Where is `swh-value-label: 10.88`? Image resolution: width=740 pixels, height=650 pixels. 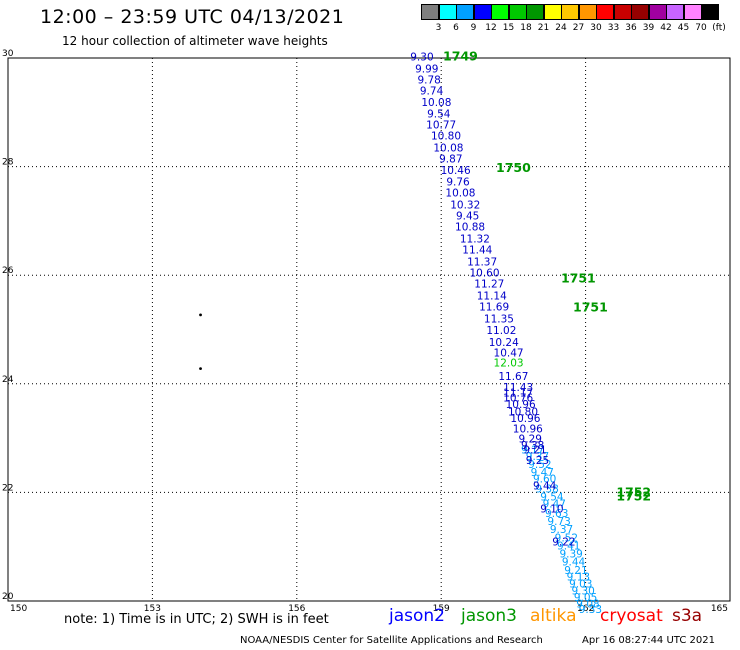 swh-value-label: 10.88 is located at coordinates (470, 228).